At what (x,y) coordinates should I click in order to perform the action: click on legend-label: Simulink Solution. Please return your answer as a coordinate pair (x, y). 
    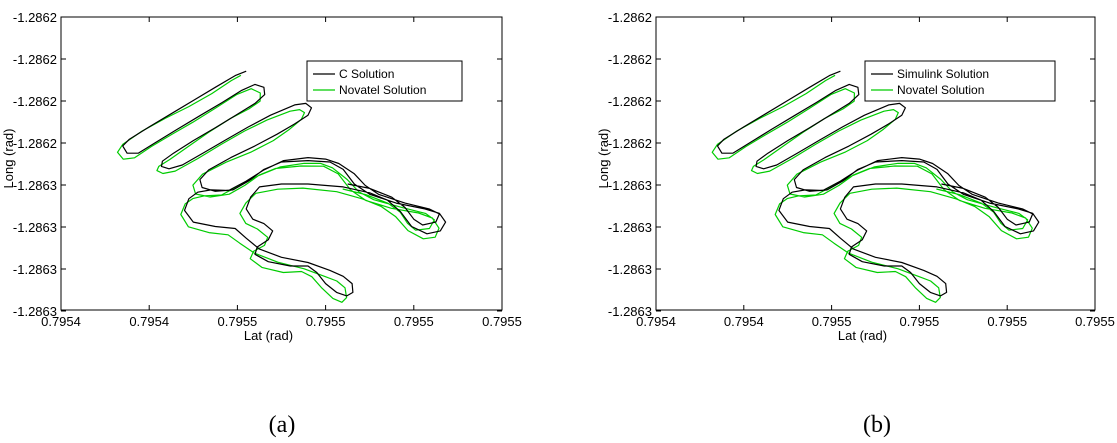
    Looking at the image, I should click on (943, 74).